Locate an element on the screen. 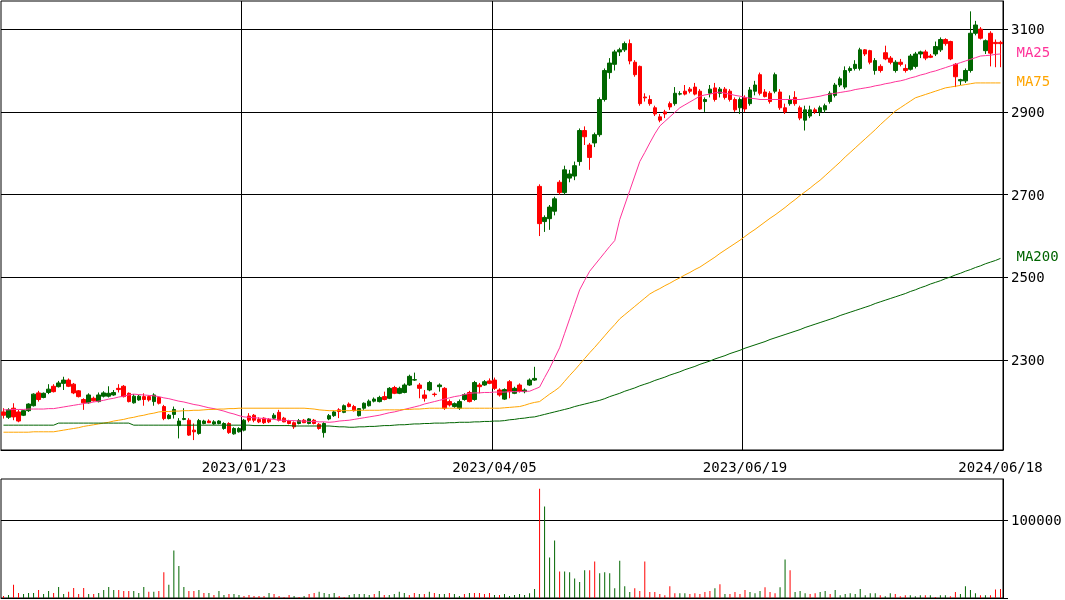 The width and height of the screenshot is (1065, 600). series-label: MA25 is located at coordinates (1033, 51).